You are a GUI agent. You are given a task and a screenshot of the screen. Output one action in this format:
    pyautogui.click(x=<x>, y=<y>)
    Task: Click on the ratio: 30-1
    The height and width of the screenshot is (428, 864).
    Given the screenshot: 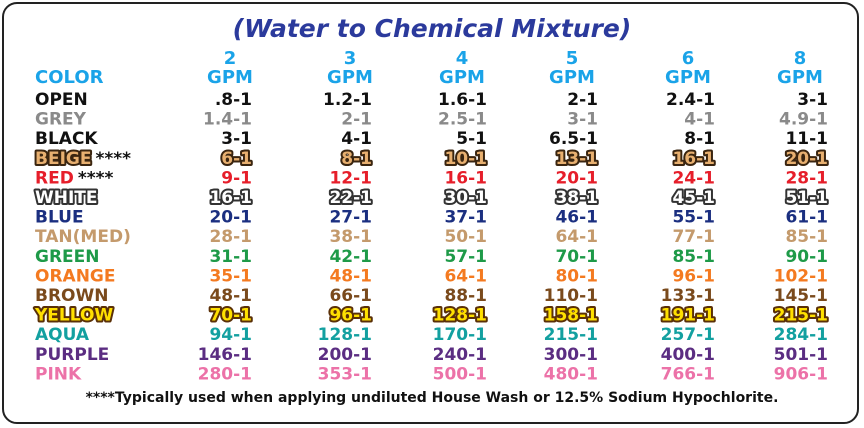 What is the action you would take?
    pyautogui.click(x=465, y=198)
    